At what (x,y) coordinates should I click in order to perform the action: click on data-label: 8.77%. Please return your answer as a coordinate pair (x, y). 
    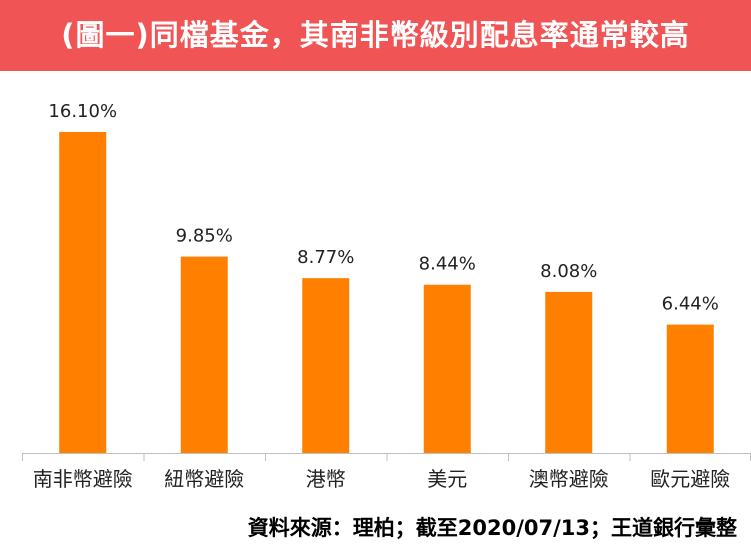
    Looking at the image, I should click on (325, 257).